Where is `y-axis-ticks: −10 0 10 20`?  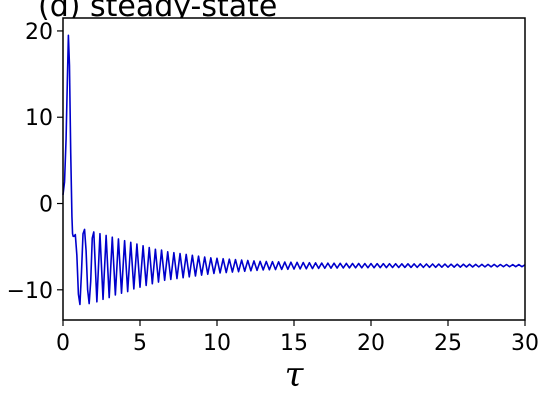 y-axis-ticks: −10 0 10 20 is located at coordinates (35, 162).